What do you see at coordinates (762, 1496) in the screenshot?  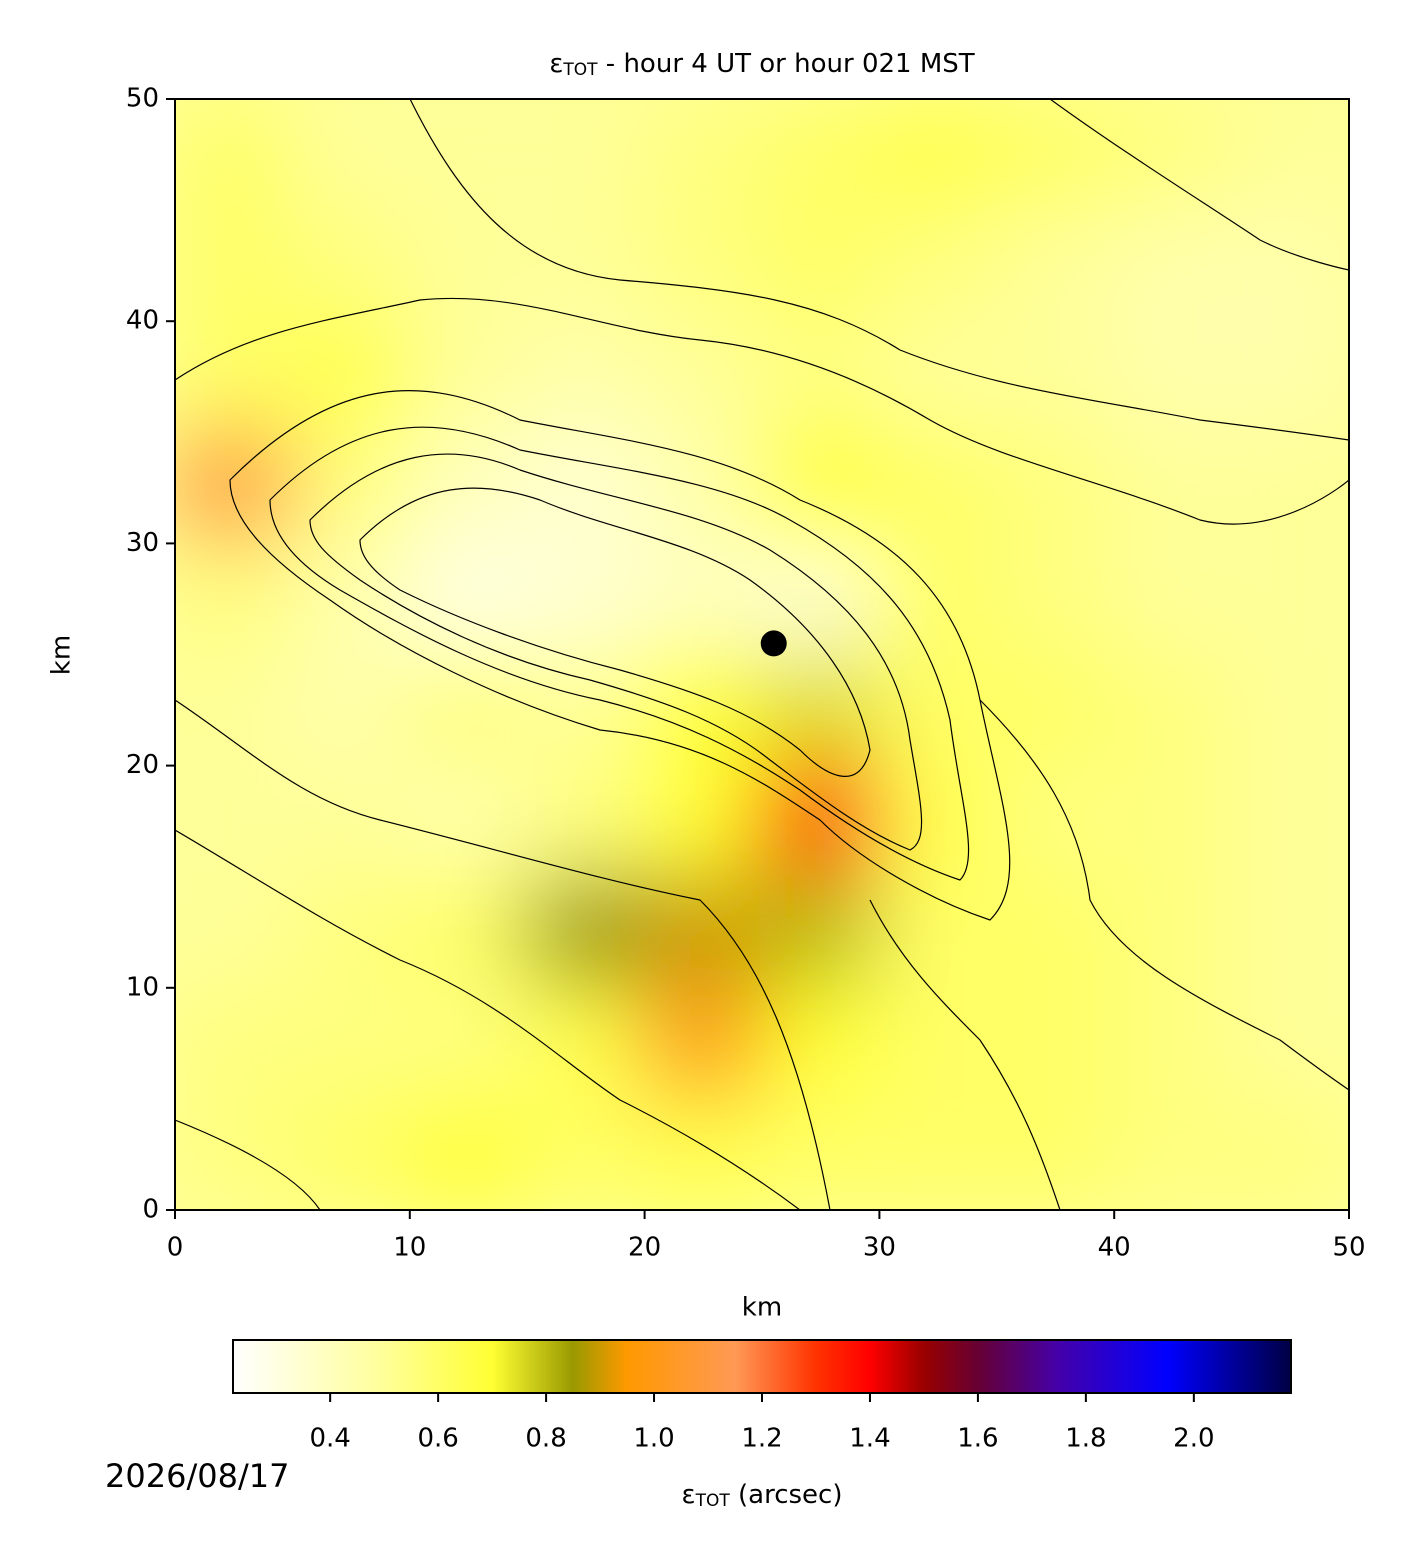 I see `colorbar-label: εTOT (arcsec)` at bounding box center [762, 1496].